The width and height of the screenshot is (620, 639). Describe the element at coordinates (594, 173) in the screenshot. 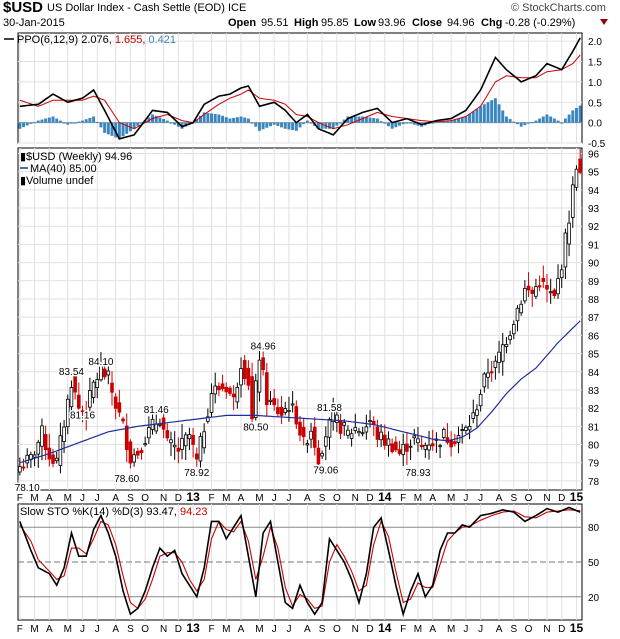

I see `price-tick-label: 95` at that location.